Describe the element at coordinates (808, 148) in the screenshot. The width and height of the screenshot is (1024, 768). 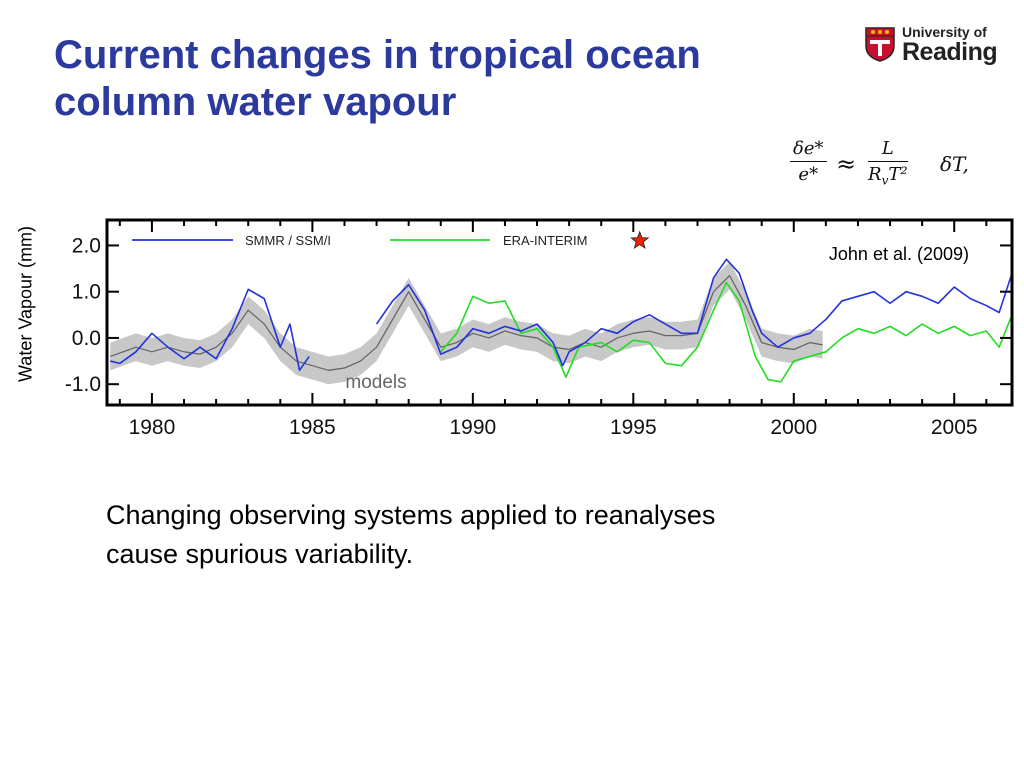
I see `equation-lhs-numerator: δe*` at that location.